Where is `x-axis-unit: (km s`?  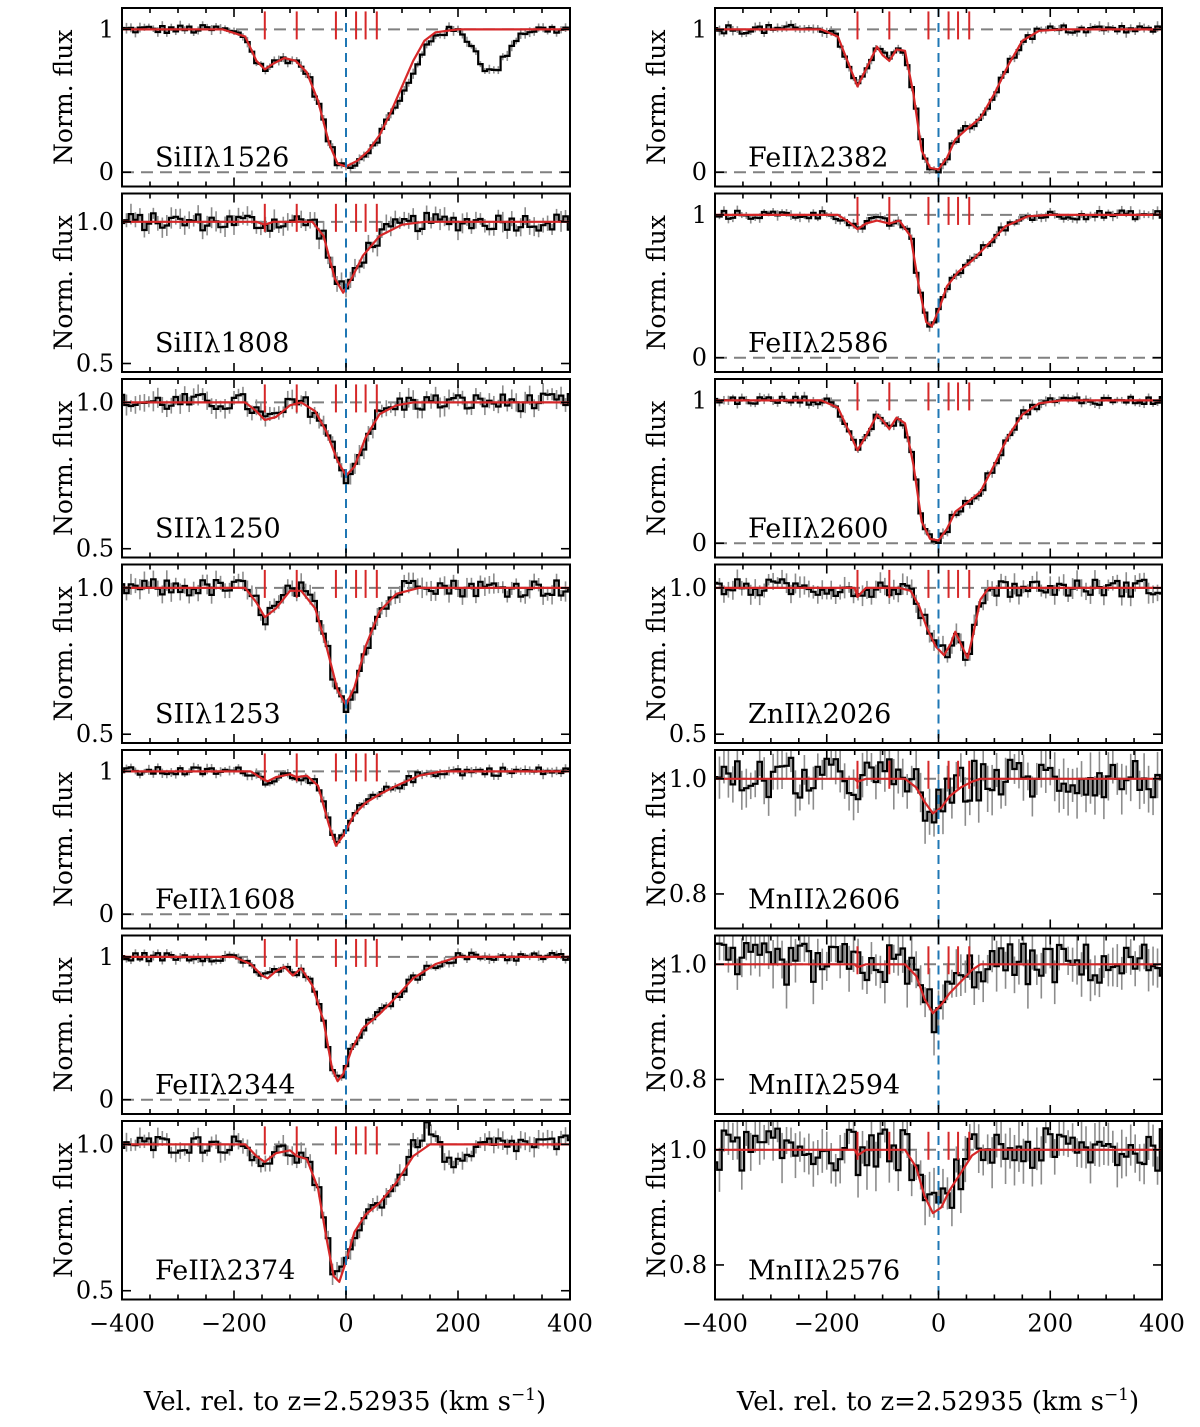
x-axis-unit: (km s is located at coordinates (471, 1402).